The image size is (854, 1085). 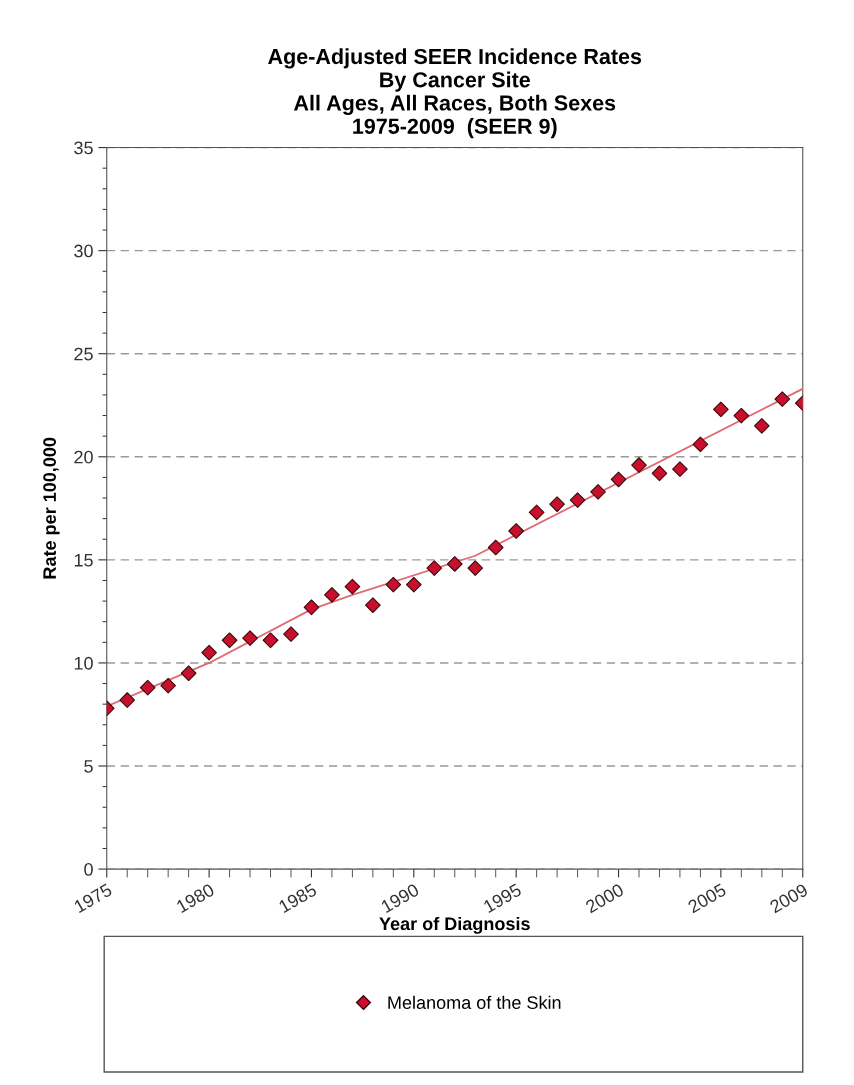 What do you see at coordinates (455, 93) in the screenshot?
I see `chart-title: Age-Adjusted SEER Incidence Rates By Cancer Site All Ages, All Races, Both Sexes 1975-2009 (SEER 9)` at bounding box center [455, 93].